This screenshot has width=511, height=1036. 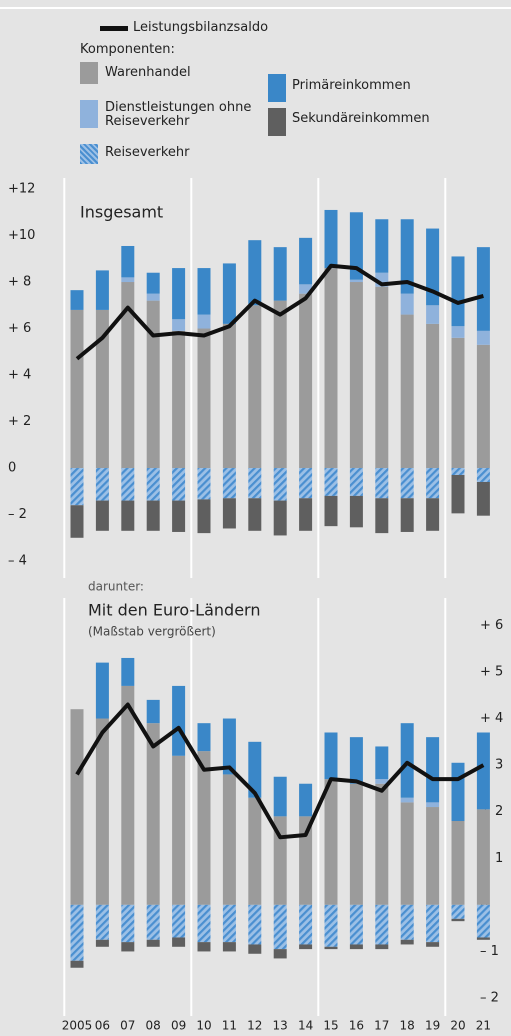 What do you see at coordinates (127, 49) in the screenshot?
I see `legend-title: Komponenten:` at bounding box center [127, 49].